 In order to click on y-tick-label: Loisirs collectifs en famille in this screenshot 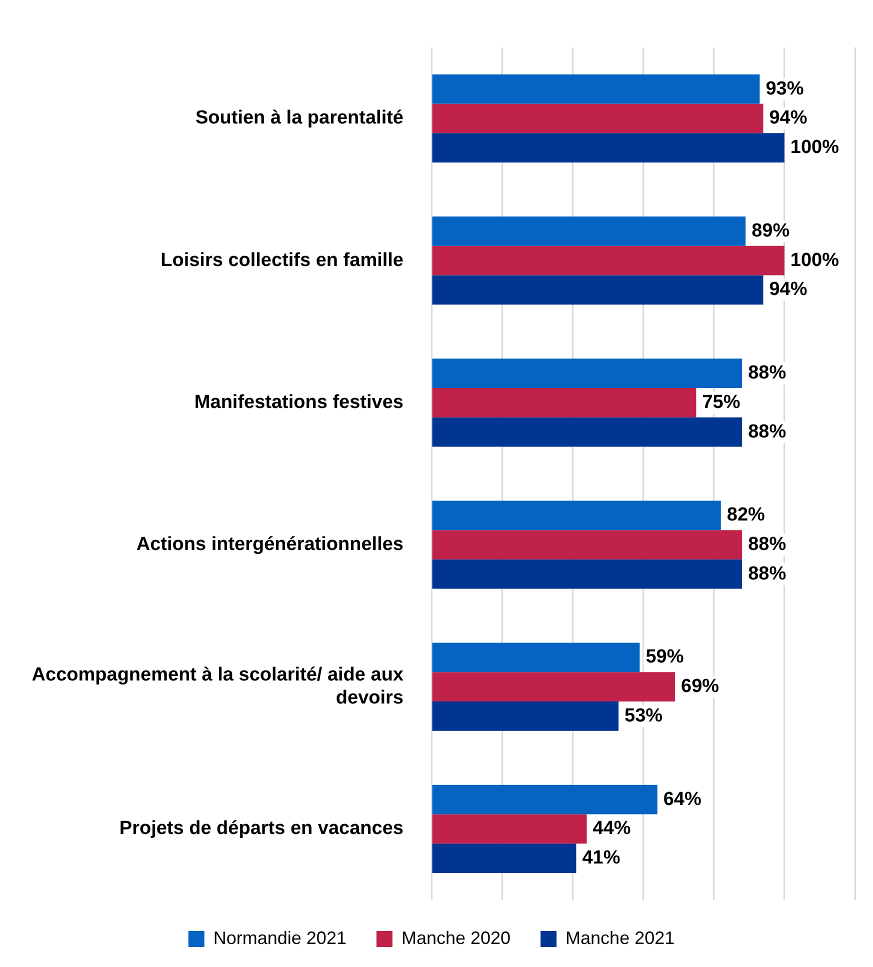, I will do `click(282, 260)`.